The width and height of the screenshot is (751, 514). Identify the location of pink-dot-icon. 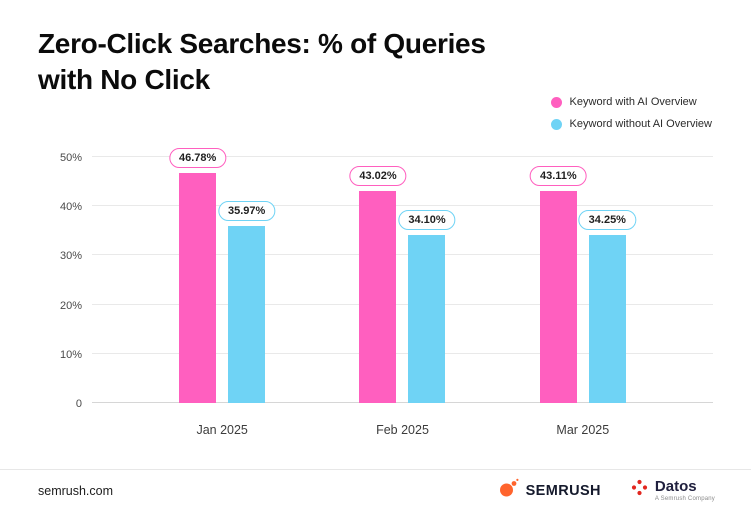
(556, 102).